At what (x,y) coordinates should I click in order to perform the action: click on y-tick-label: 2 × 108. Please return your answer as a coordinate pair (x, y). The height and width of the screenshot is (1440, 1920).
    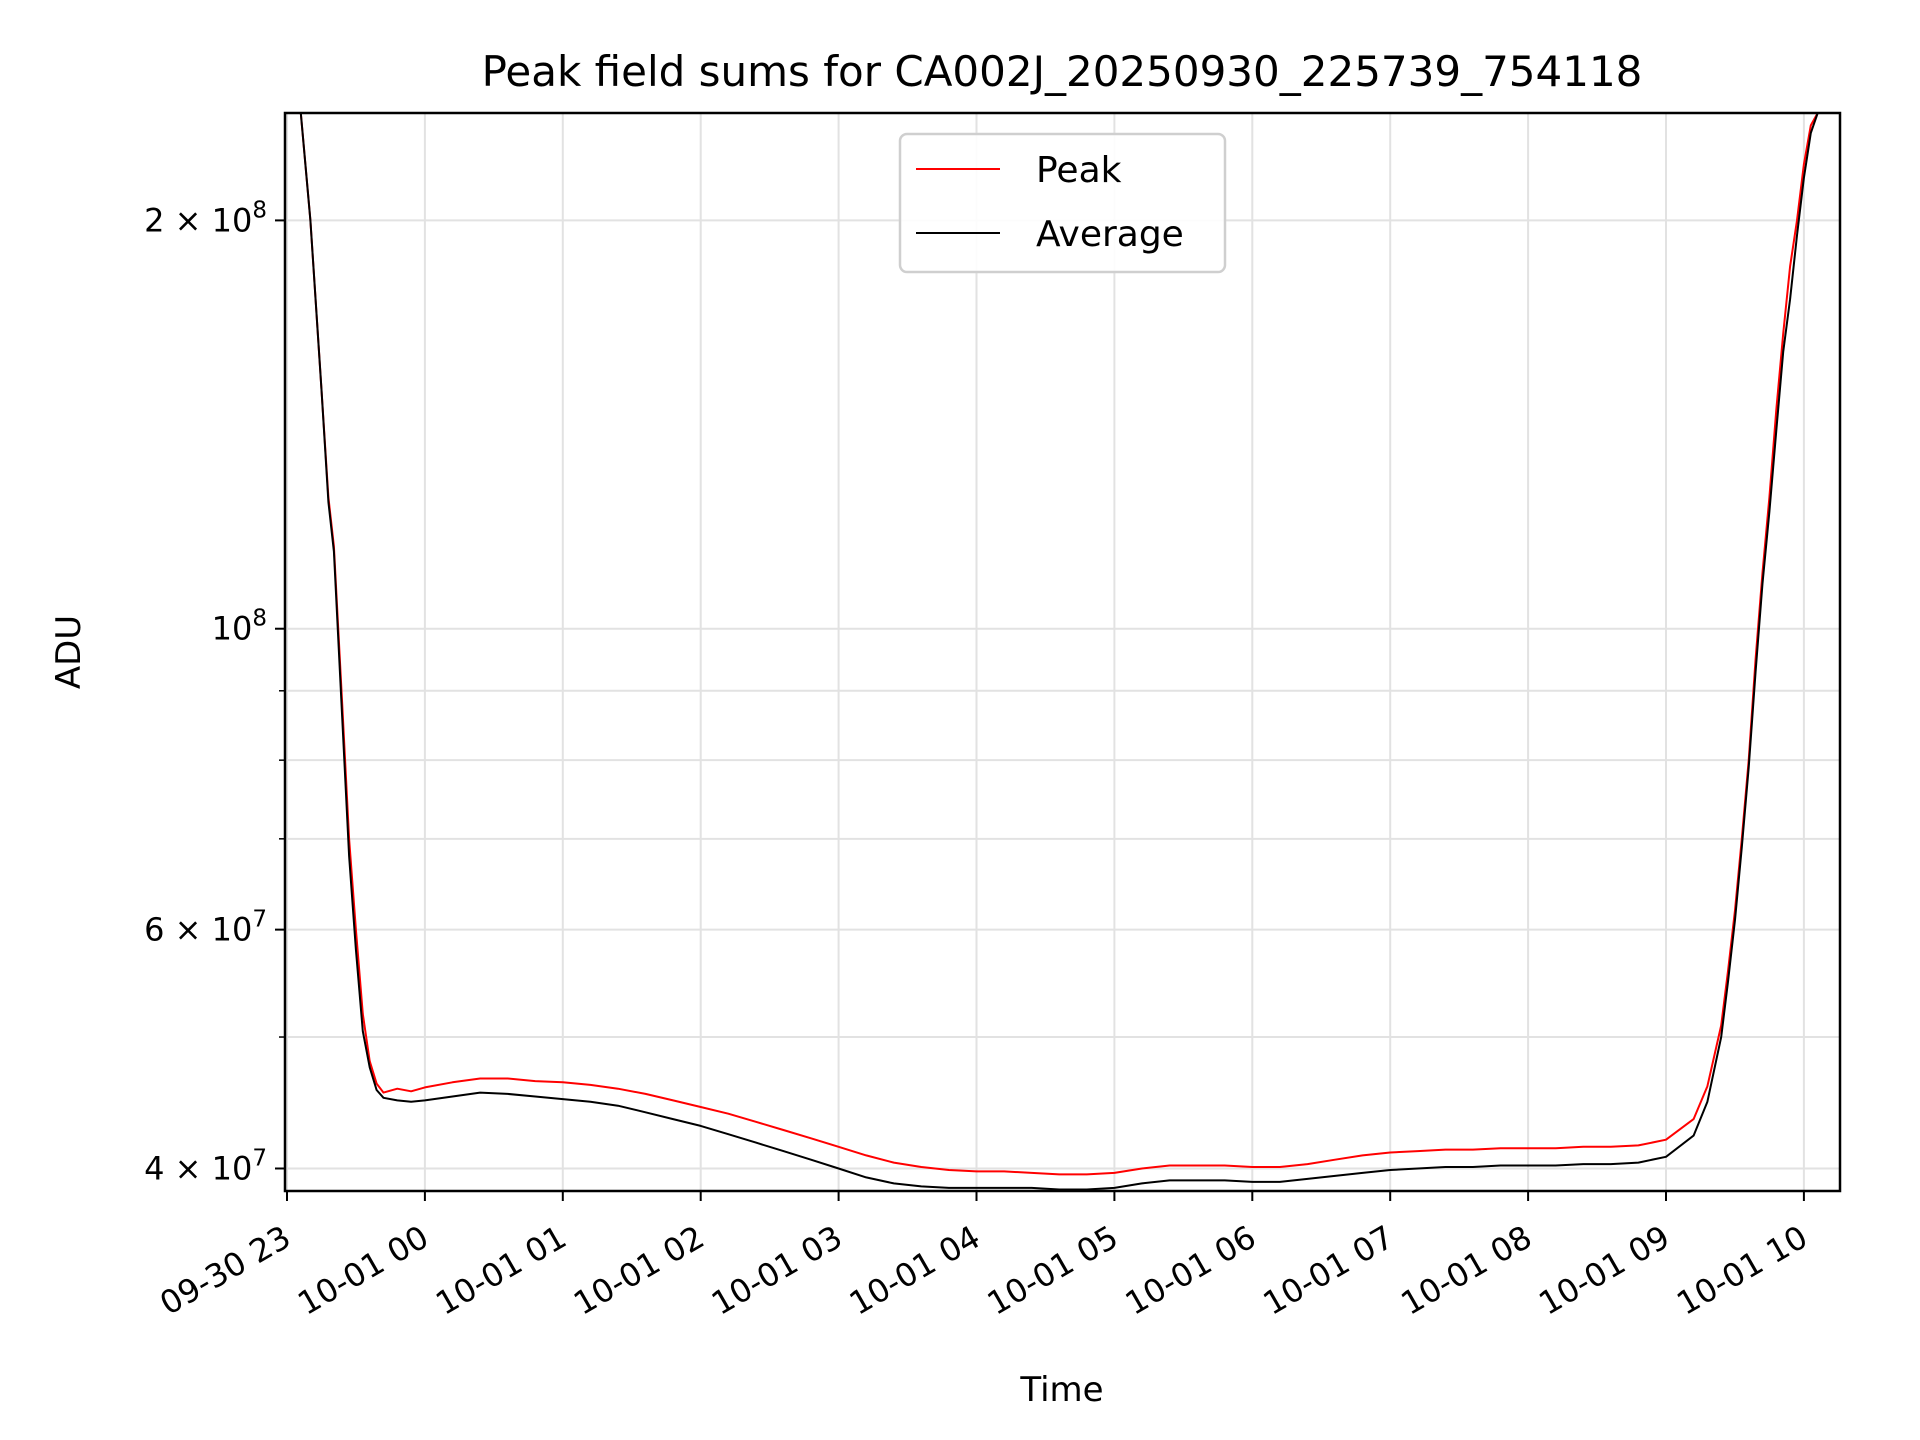
    Looking at the image, I should click on (205, 218).